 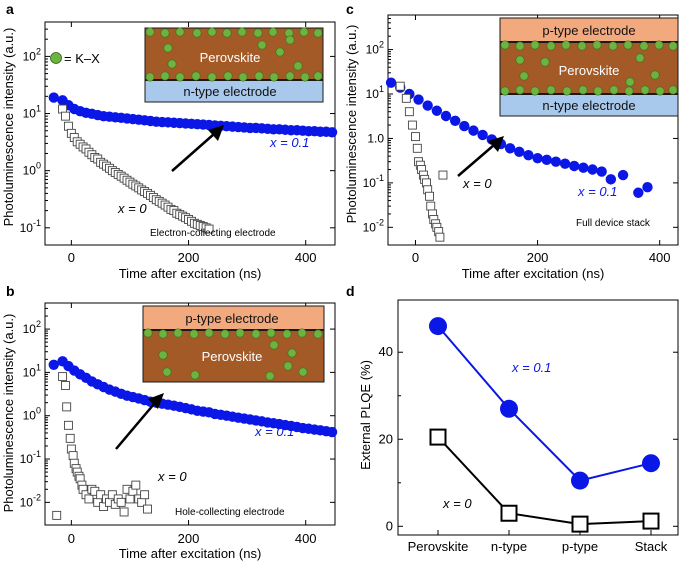 What do you see at coordinates (82, 58) in the screenshot?
I see `kx-legend-label: = K–X` at bounding box center [82, 58].